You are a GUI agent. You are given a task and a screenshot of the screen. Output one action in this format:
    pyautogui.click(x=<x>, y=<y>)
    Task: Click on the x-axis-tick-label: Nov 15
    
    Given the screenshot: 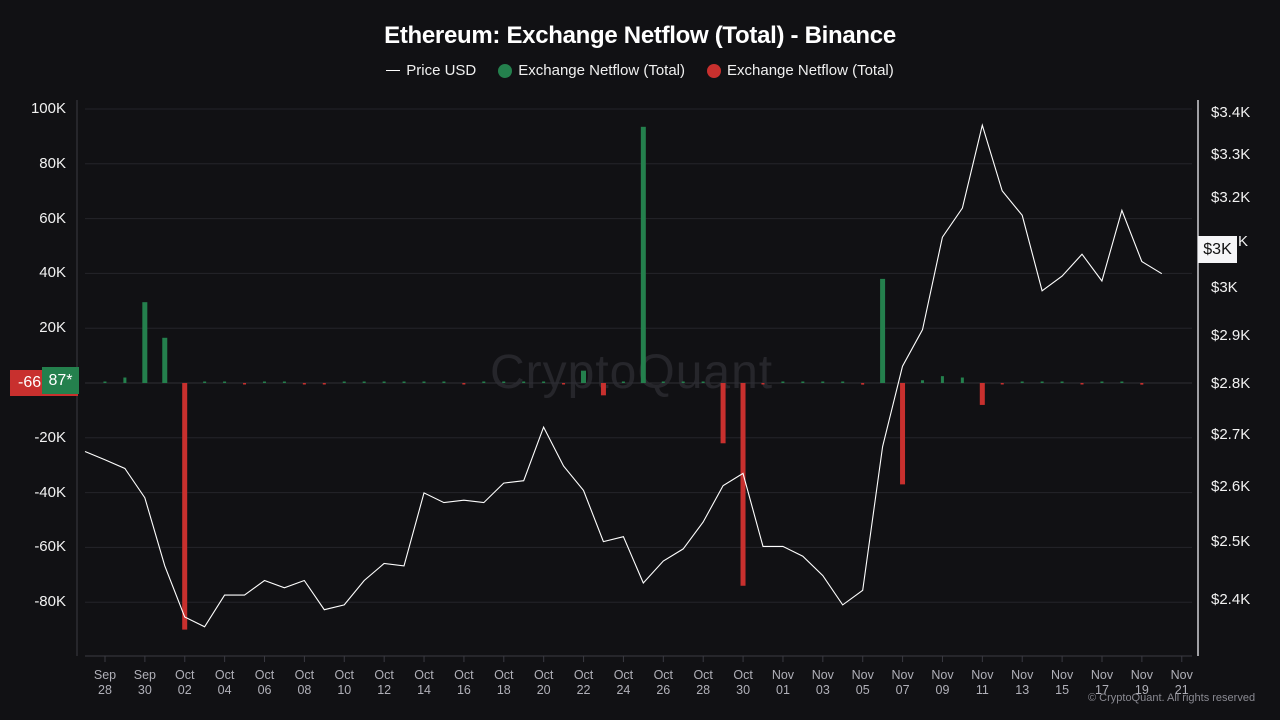 What is the action you would take?
    pyautogui.click(x=1062, y=682)
    